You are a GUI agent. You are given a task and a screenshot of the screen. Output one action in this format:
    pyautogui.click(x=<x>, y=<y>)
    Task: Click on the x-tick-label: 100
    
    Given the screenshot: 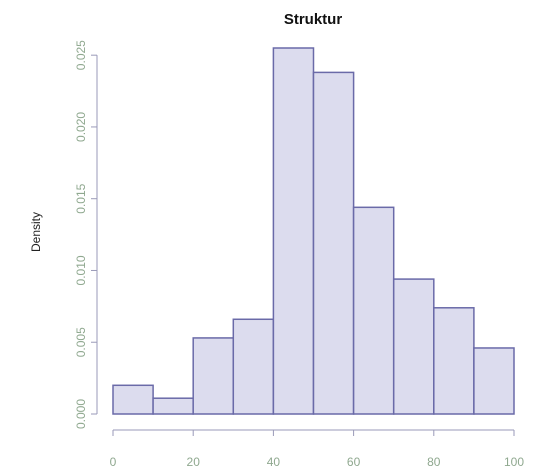 What is the action you would take?
    pyautogui.click(x=514, y=462)
    